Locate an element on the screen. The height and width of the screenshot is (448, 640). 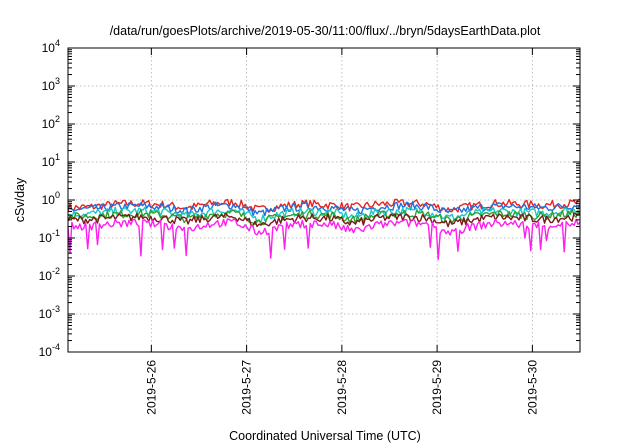
y-tick-label: 10⁰ is located at coordinates (51, 198).